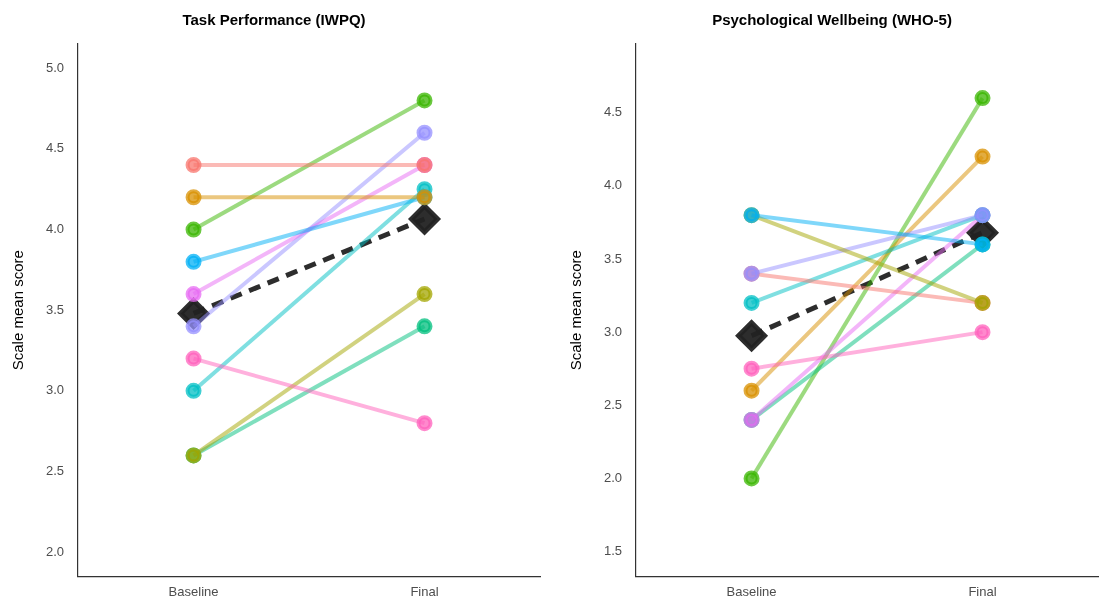 The image size is (1116, 612). What do you see at coordinates (55, 67) in the screenshot?
I see `y-tick-label: 5.0` at bounding box center [55, 67].